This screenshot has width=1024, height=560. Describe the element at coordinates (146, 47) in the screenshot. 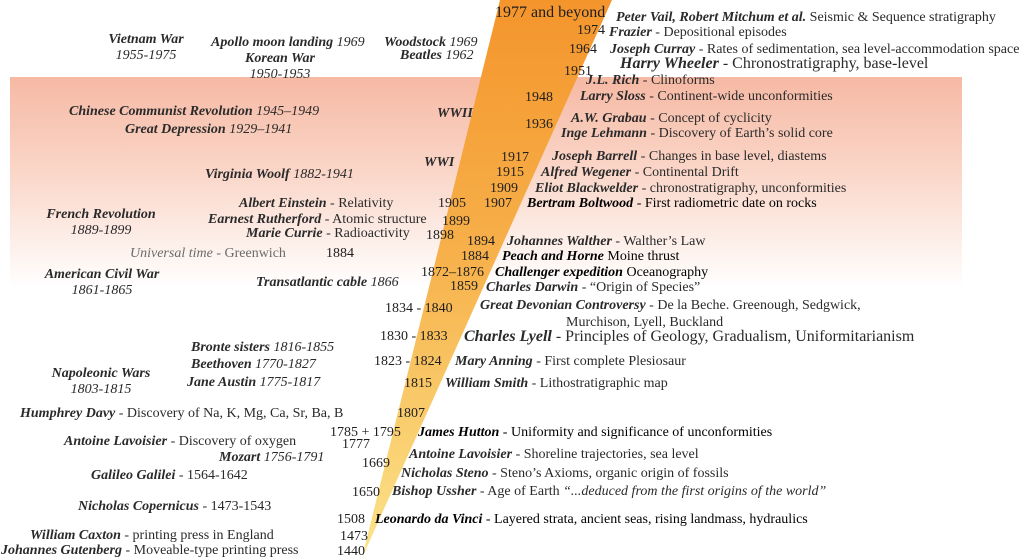

I see `vietnam-war-label: Vietnam War 1955-1975` at that location.